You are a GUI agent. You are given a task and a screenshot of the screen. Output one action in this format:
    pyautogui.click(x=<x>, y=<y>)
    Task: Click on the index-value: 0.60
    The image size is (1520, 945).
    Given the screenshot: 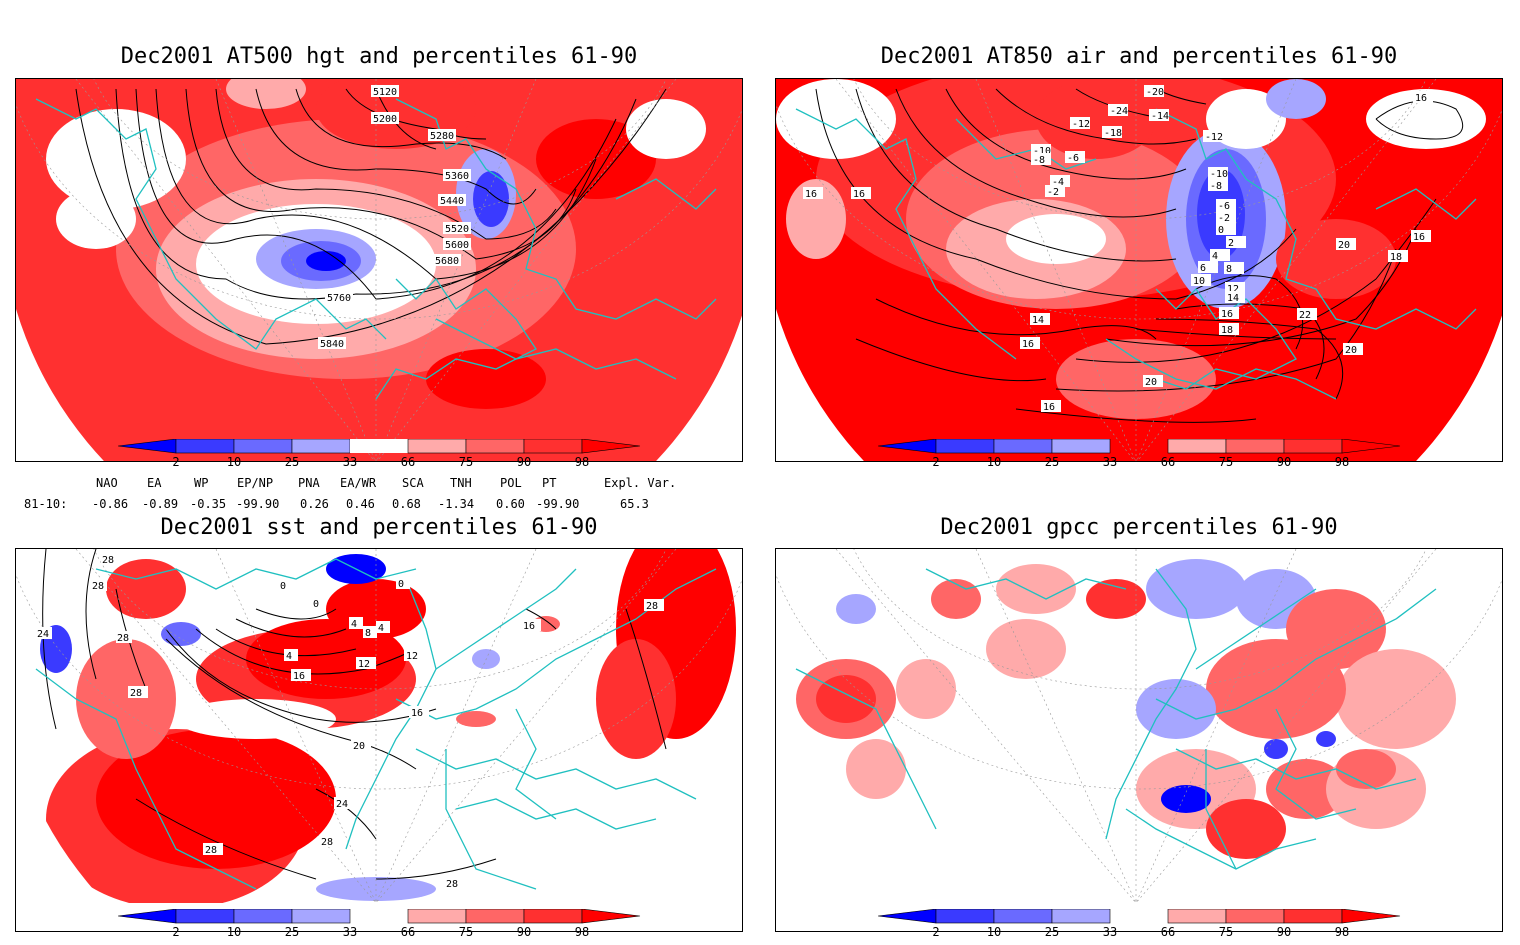 What is the action you would take?
    pyautogui.click(x=510, y=504)
    